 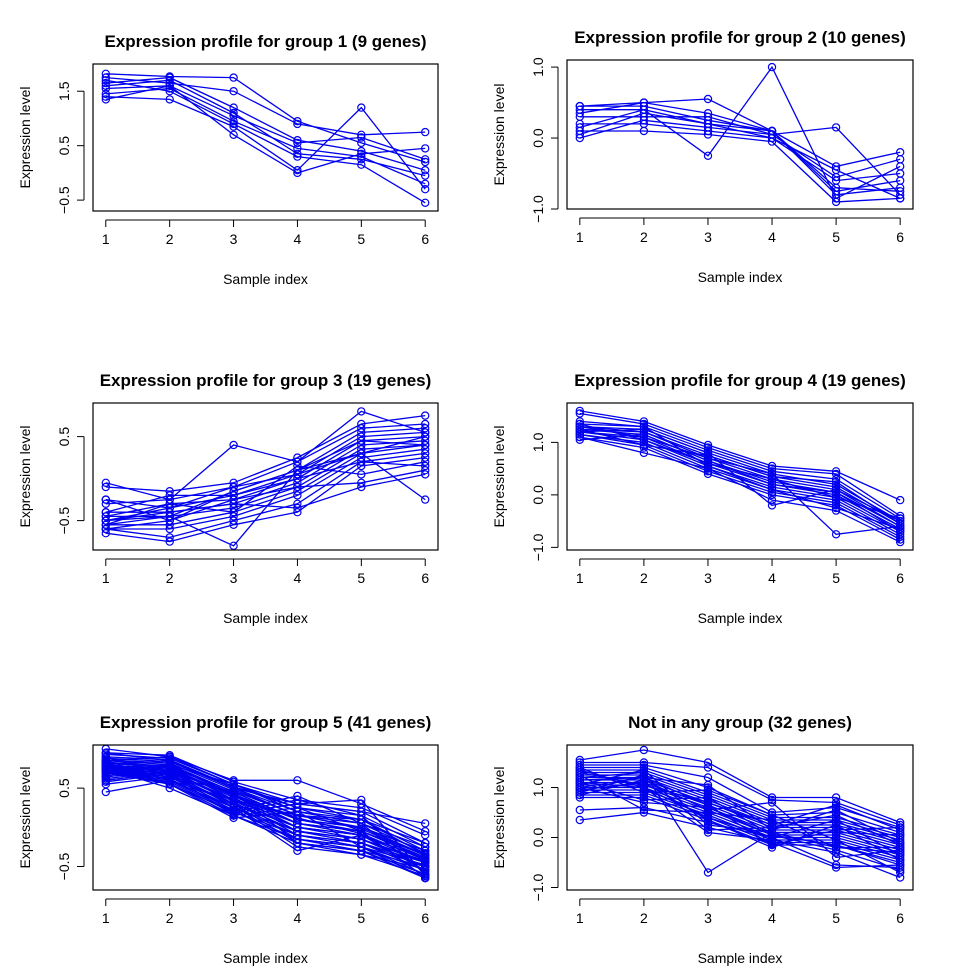 I want to click on y-tick-label: 0.0, so click(x=538, y=495).